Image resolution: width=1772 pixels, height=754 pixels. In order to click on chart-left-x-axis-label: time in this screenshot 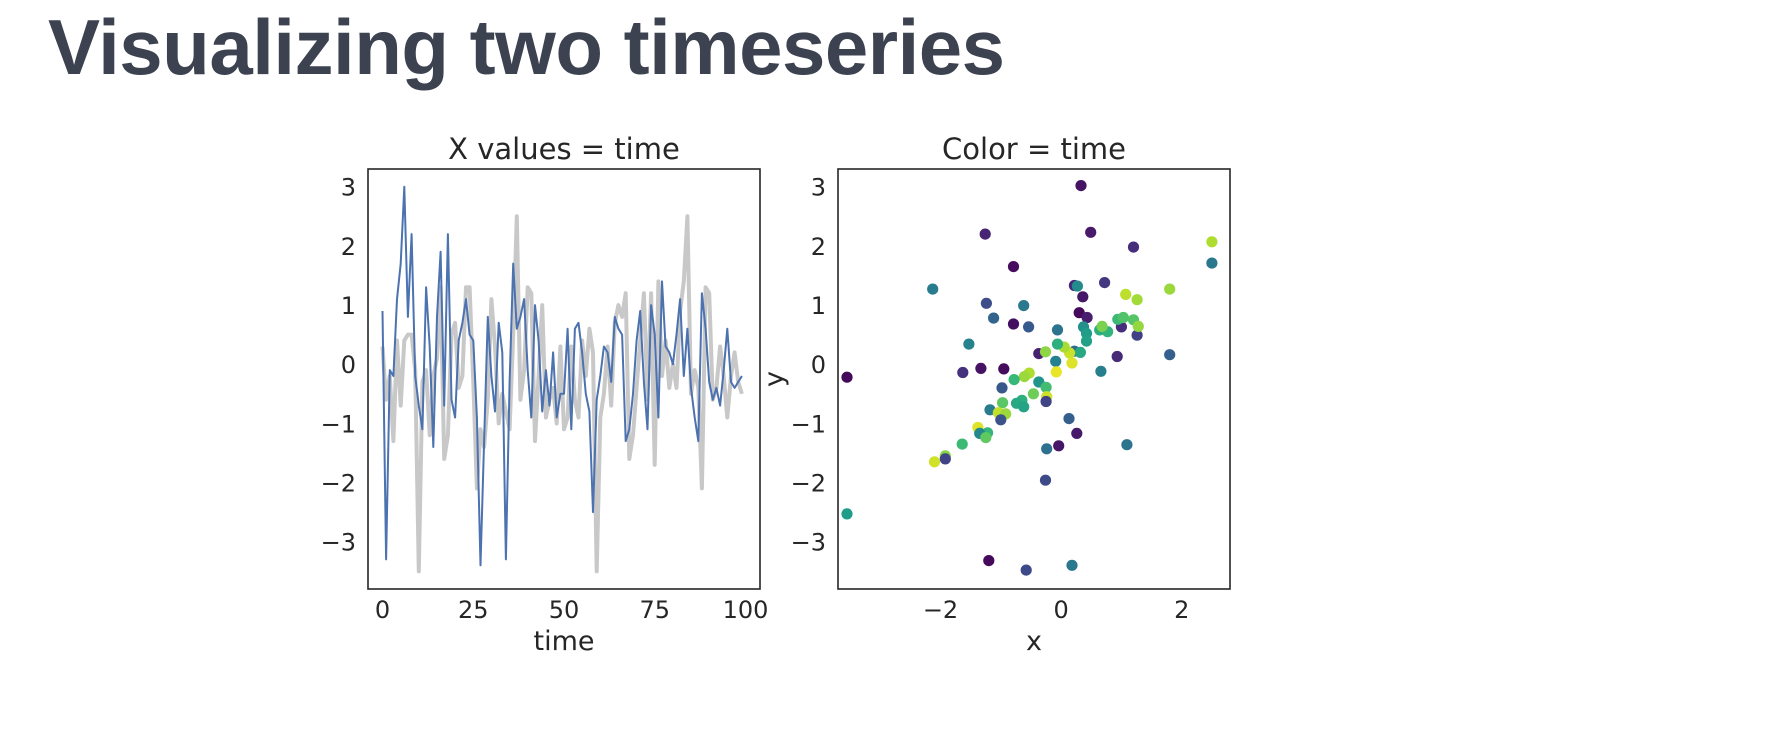, I will do `click(563, 641)`.